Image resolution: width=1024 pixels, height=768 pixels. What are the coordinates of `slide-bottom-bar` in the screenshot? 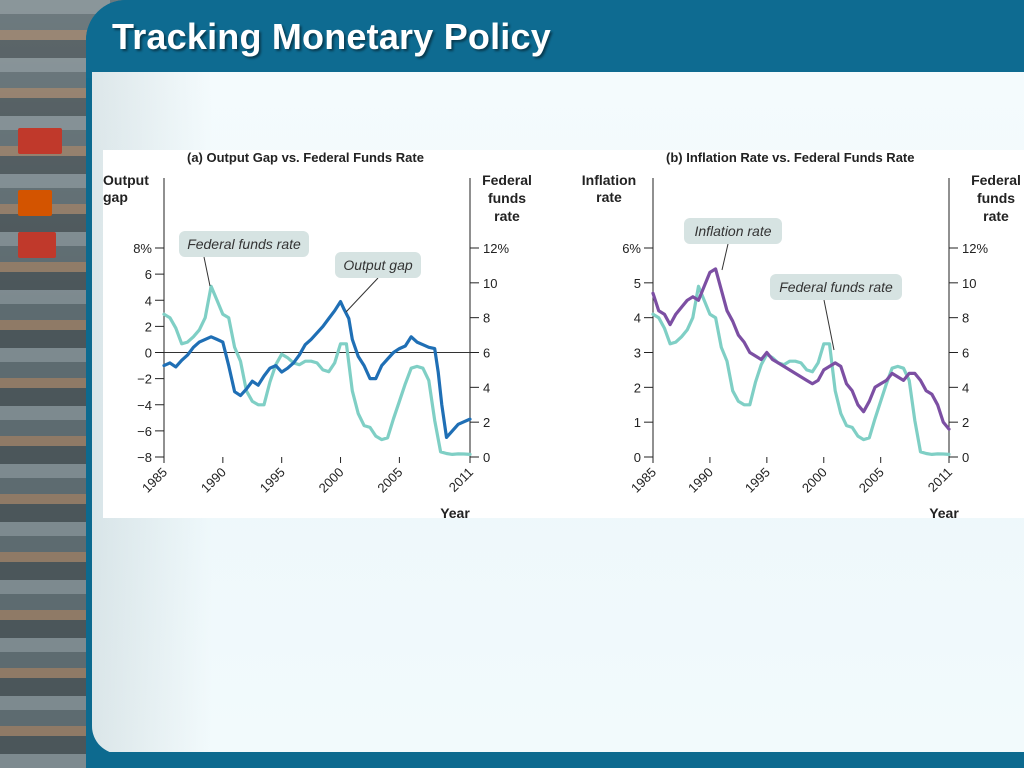 It's located at (558, 760).